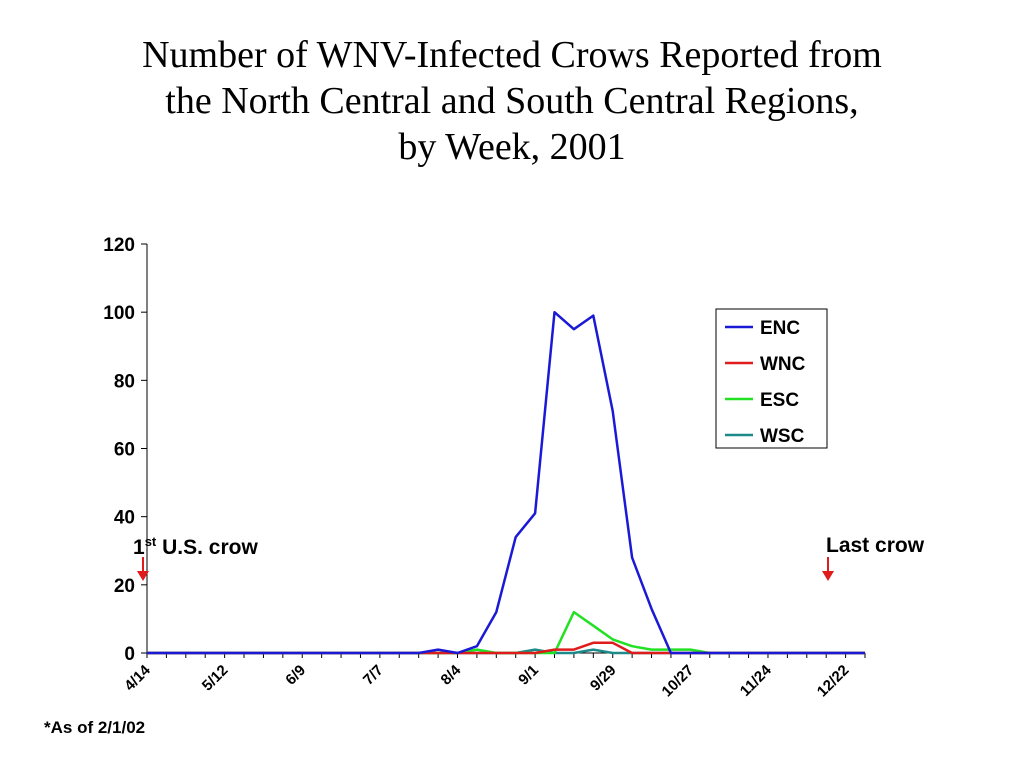 This screenshot has width=1024, height=768. Describe the element at coordinates (678, 681) in the screenshot. I see `x-tick-label: 10/27` at that location.